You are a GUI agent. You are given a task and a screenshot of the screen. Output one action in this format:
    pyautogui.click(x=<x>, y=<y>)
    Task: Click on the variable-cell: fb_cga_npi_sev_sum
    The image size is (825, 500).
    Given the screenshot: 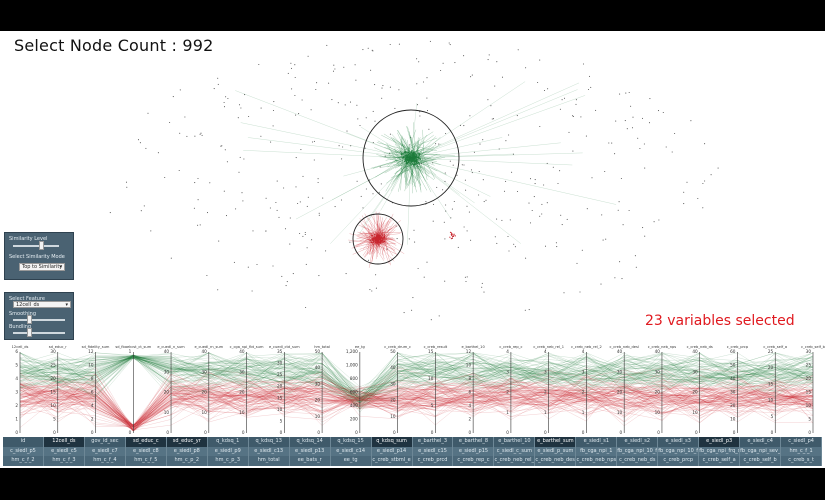 What is the action you would take?
    pyautogui.click(x=761, y=451)
    